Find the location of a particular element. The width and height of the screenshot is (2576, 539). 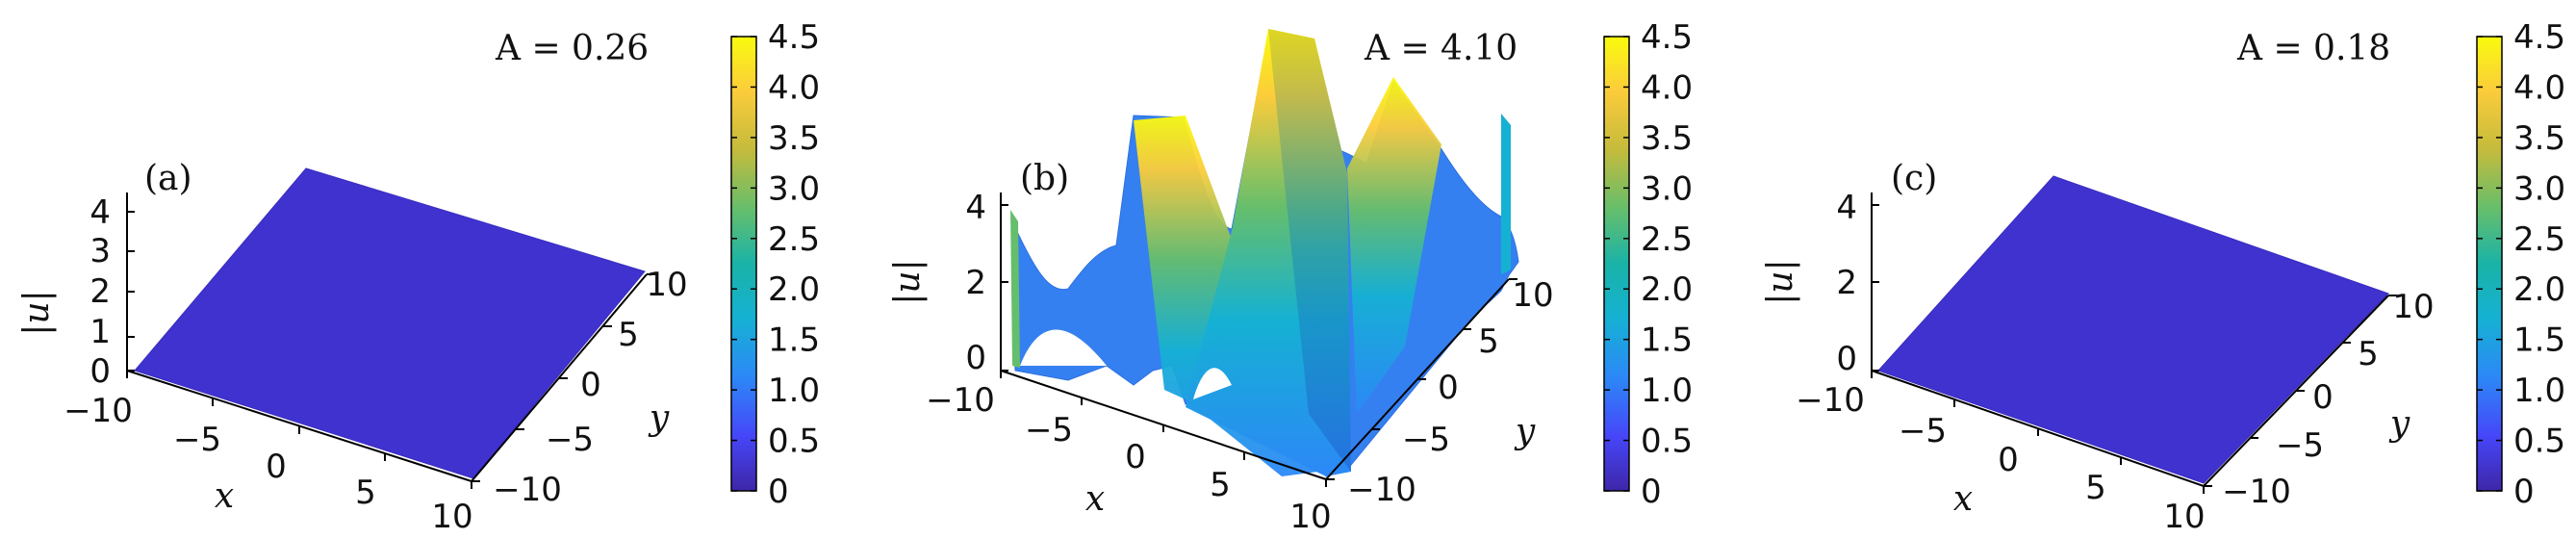

y-tick-a-2: 0 is located at coordinates (590, 385).